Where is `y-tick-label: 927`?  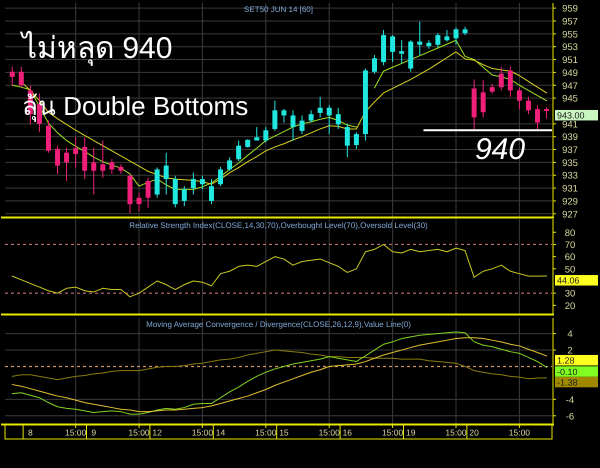 y-tick-label: 927 is located at coordinates (570, 214).